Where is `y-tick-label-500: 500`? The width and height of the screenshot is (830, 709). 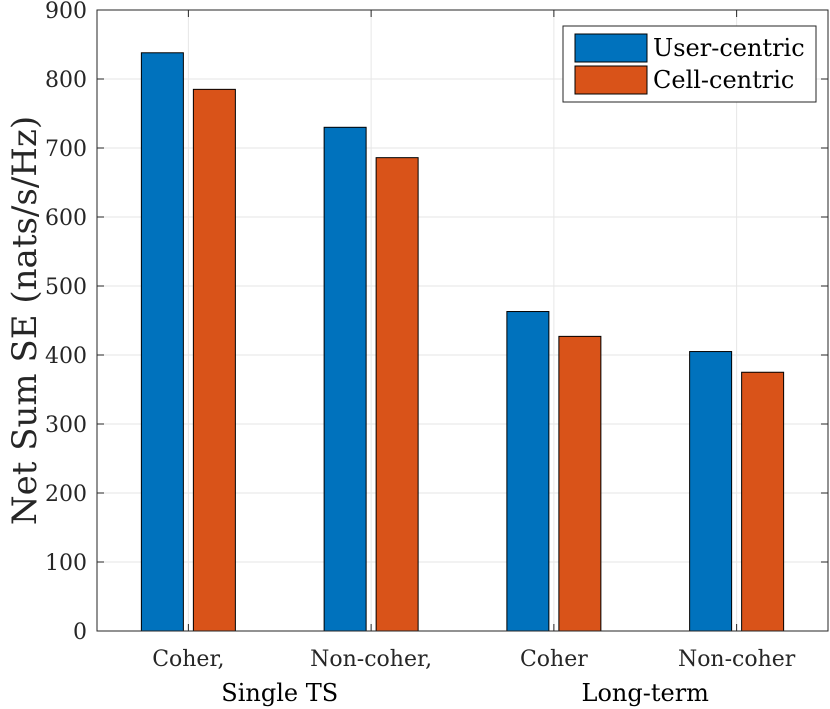 y-tick-label-500: 500 is located at coordinates (66, 287).